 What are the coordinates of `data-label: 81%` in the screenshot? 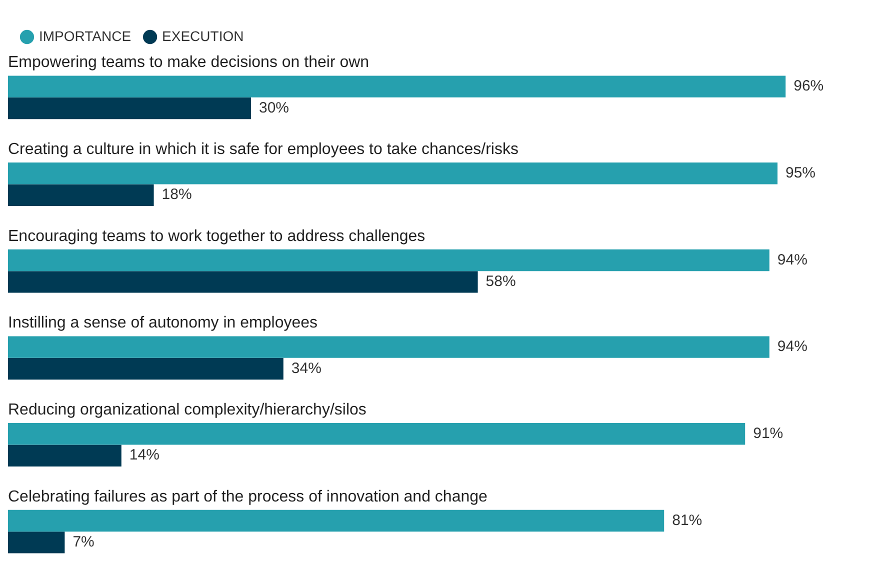 It's located at (687, 520).